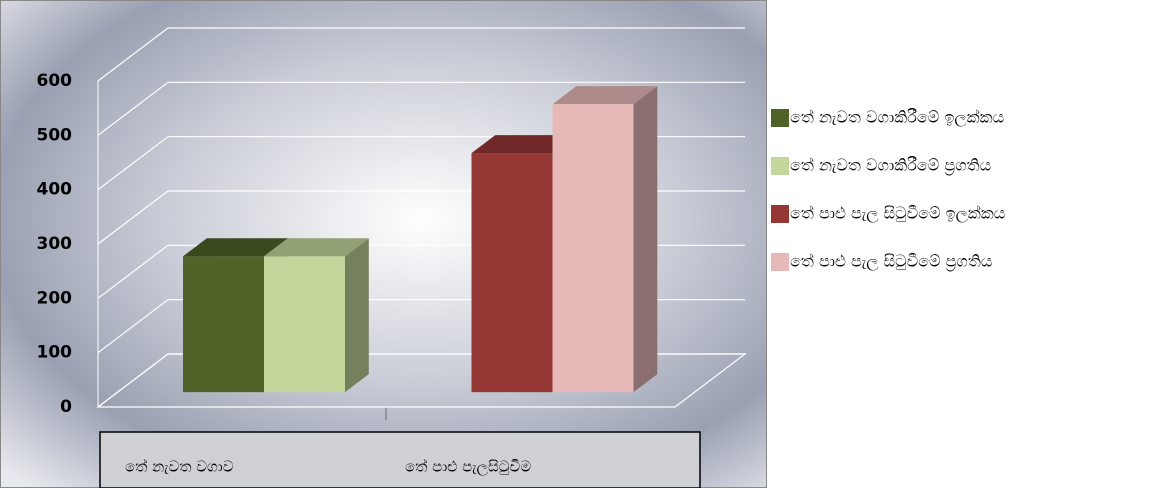 The height and width of the screenshot is (488, 1175). Describe the element at coordinates (890, 166) in the screenshot. I see `legend-label: තේ නැවත වගාකිරීමේ ප්‍රගතිය` at that location.